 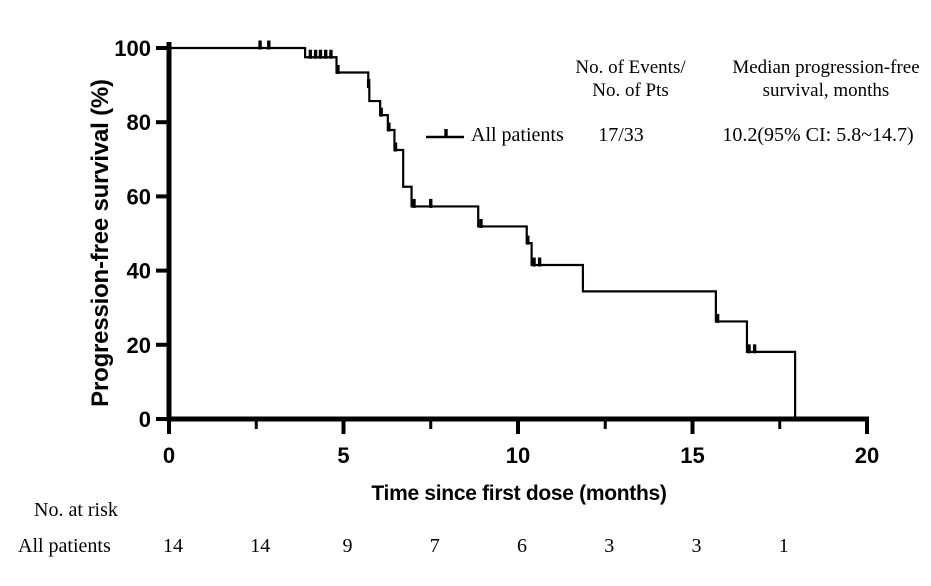 What do you see at coordinates (139, 345) in the screenshot?
I see `y-tick-label: 20` at bounding box center [139, 345].